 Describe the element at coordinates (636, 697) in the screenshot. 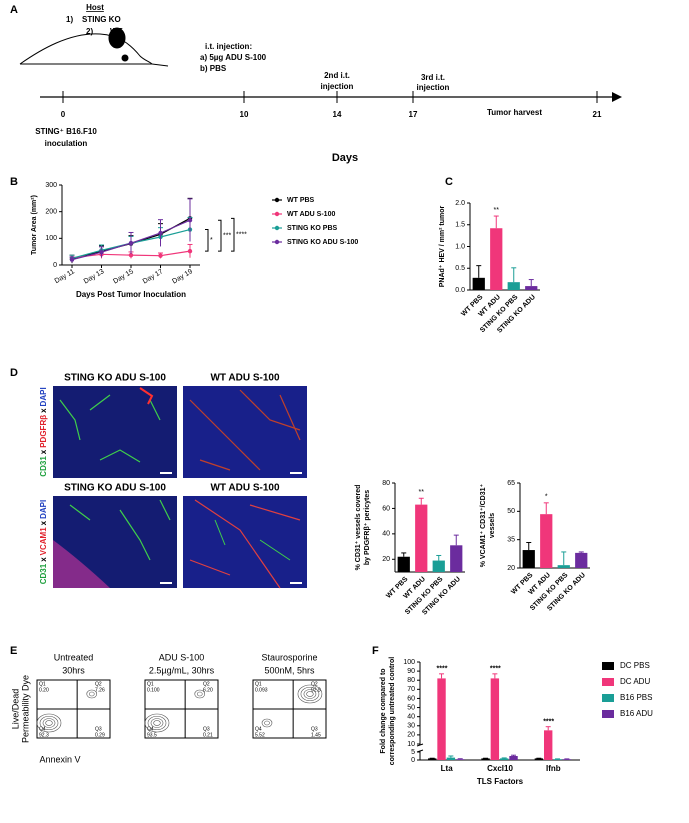

I see `legend-label: B16 PBS` at that location.